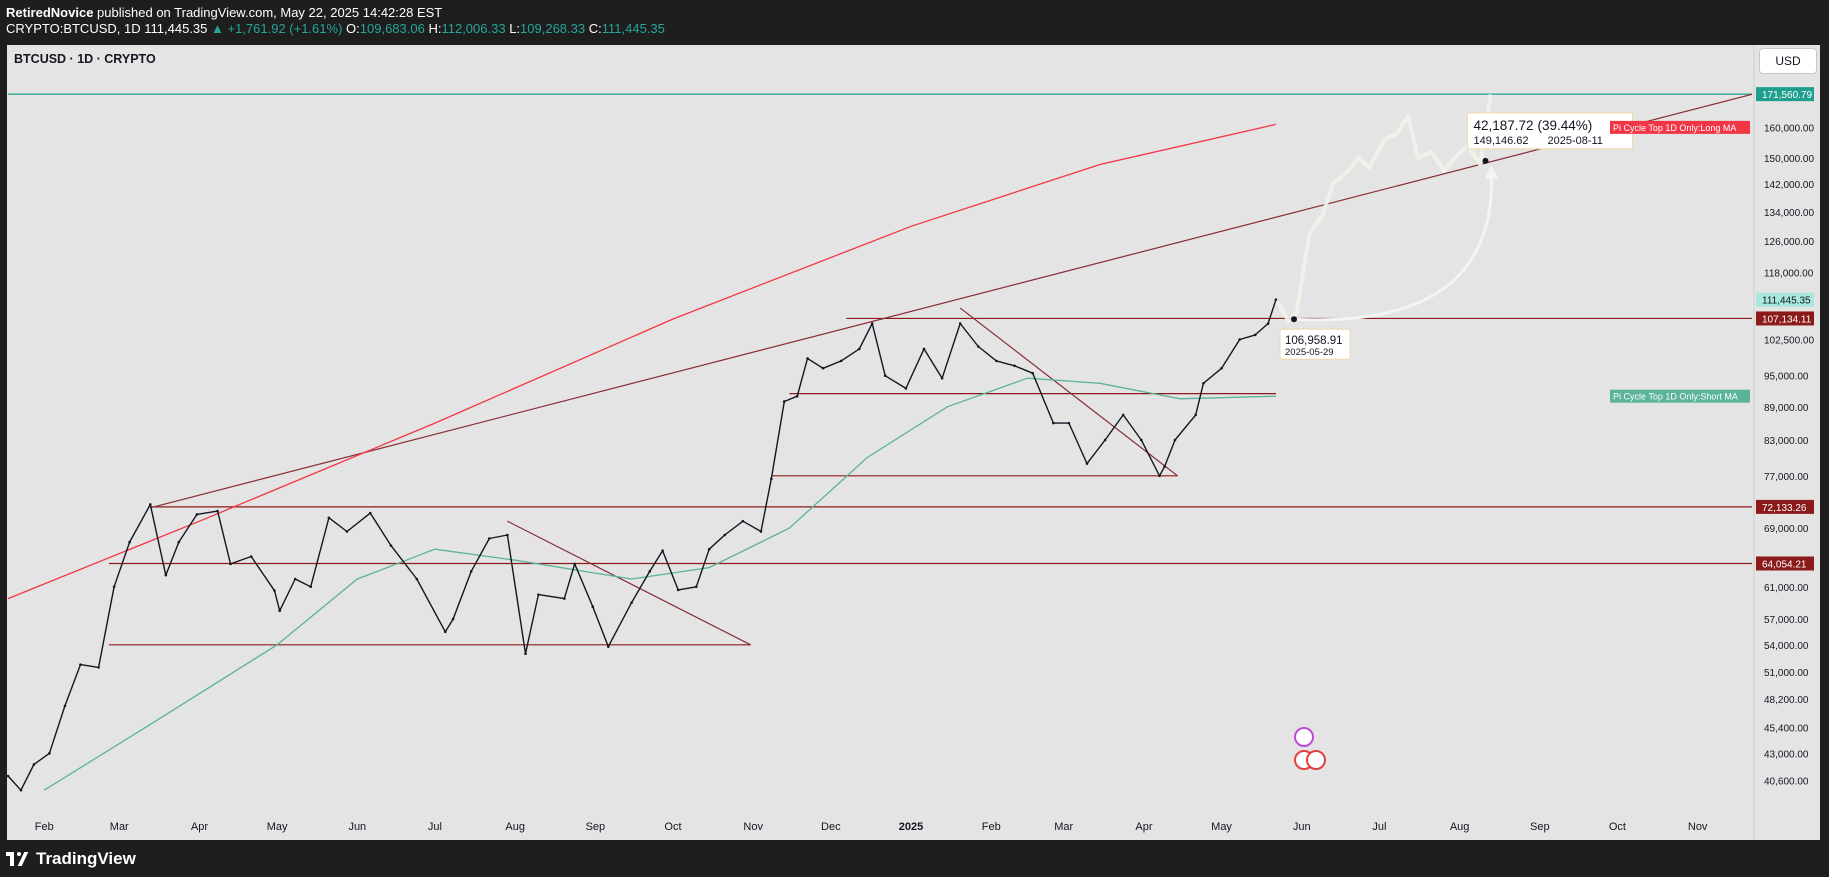 The width and height of the screenshot is (1829, 877). I want to click on price-label-3: 72,133.26, so click(1784, 508).